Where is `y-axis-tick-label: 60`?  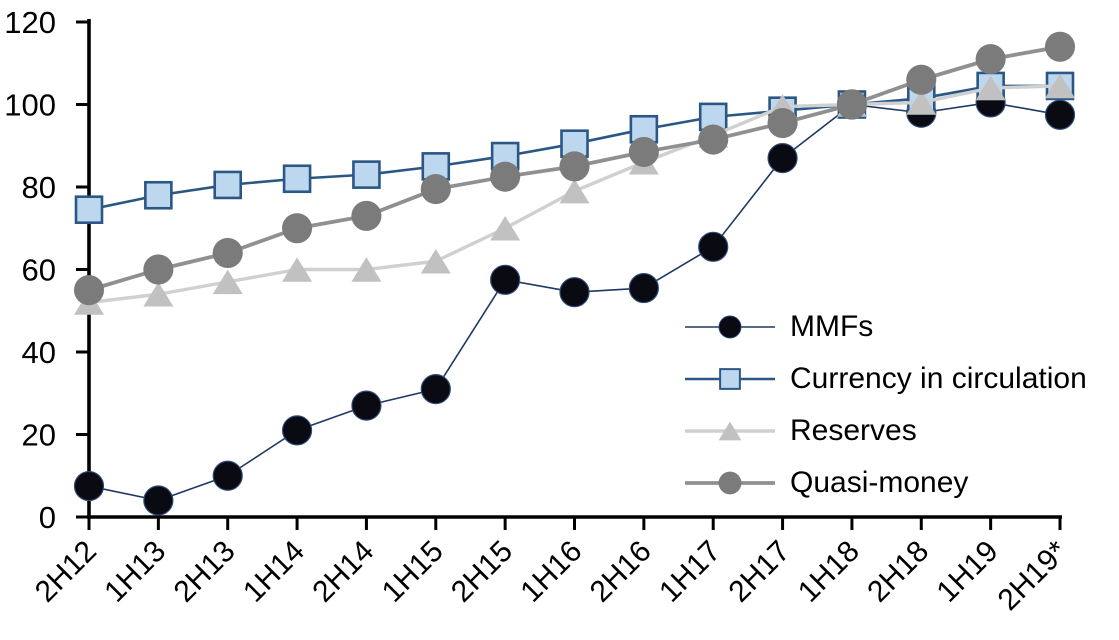
y-axis-tick-label: 60 is located at coordinates (39, 270).